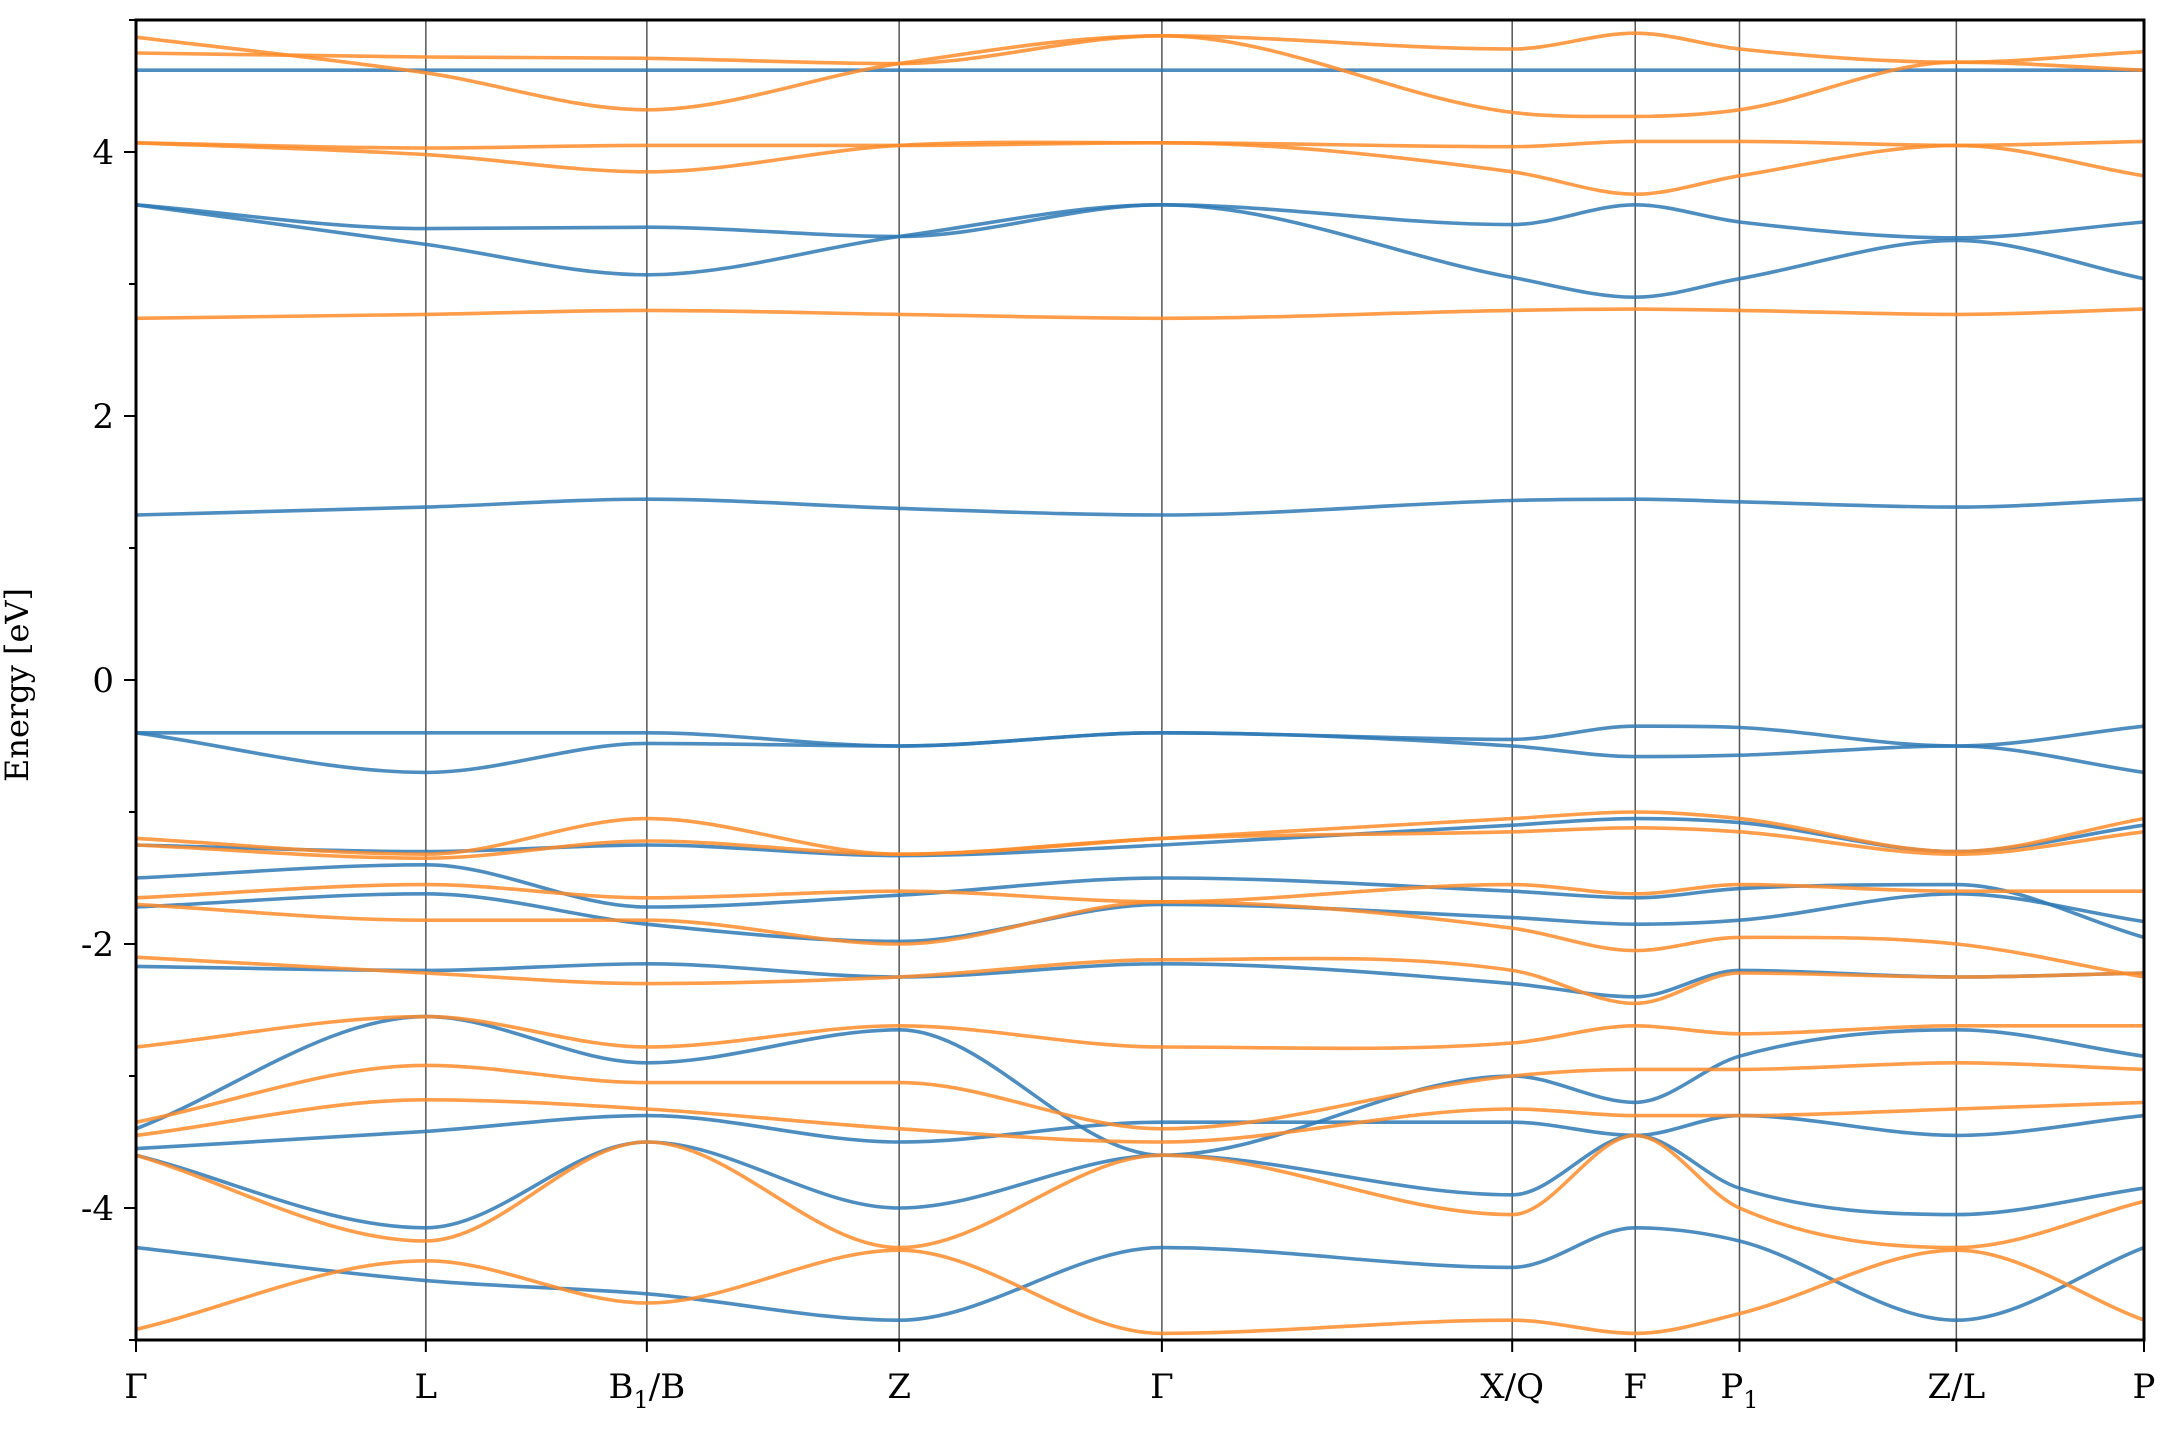 The height and width of the screenshot is (1440, 2160). I want to click on y-axis: 4 2 0 -2 -4, so click(108, 680).